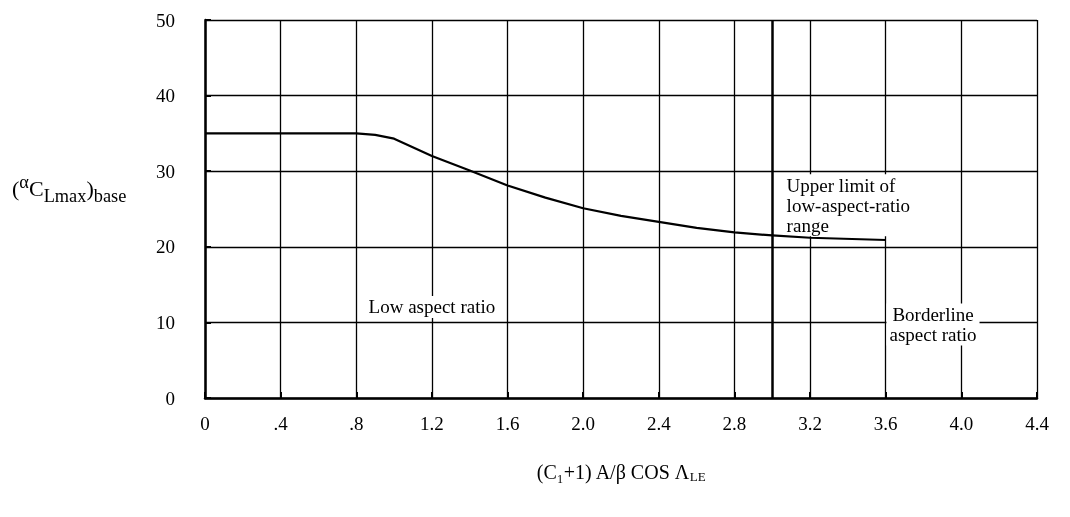 The width and height of the screenshot is (1070, 517). I want to click on x-tick-label: 2.0, so click(583, 423).